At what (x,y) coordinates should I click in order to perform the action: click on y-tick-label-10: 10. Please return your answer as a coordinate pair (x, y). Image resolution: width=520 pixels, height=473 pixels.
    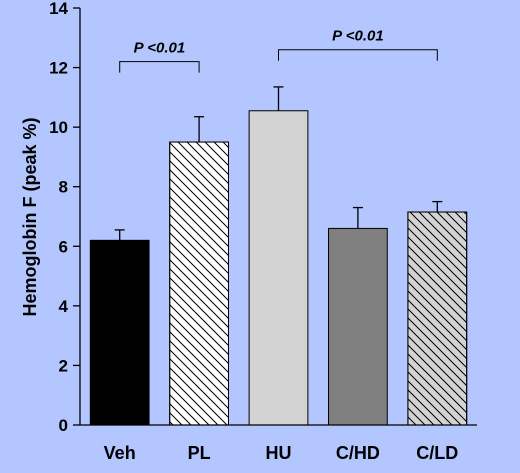
    Looking at the image, I should click on (58, 127).